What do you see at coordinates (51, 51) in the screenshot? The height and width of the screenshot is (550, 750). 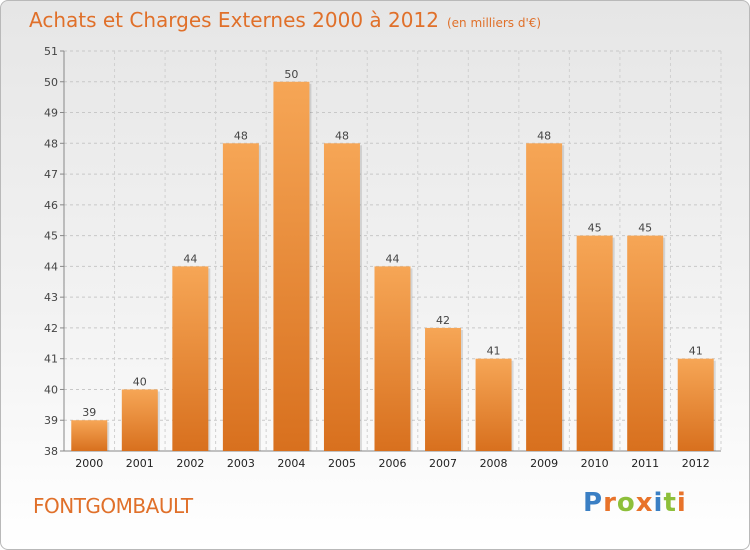 I see `y-tick-label: 51` at bounding box center [51, 51].